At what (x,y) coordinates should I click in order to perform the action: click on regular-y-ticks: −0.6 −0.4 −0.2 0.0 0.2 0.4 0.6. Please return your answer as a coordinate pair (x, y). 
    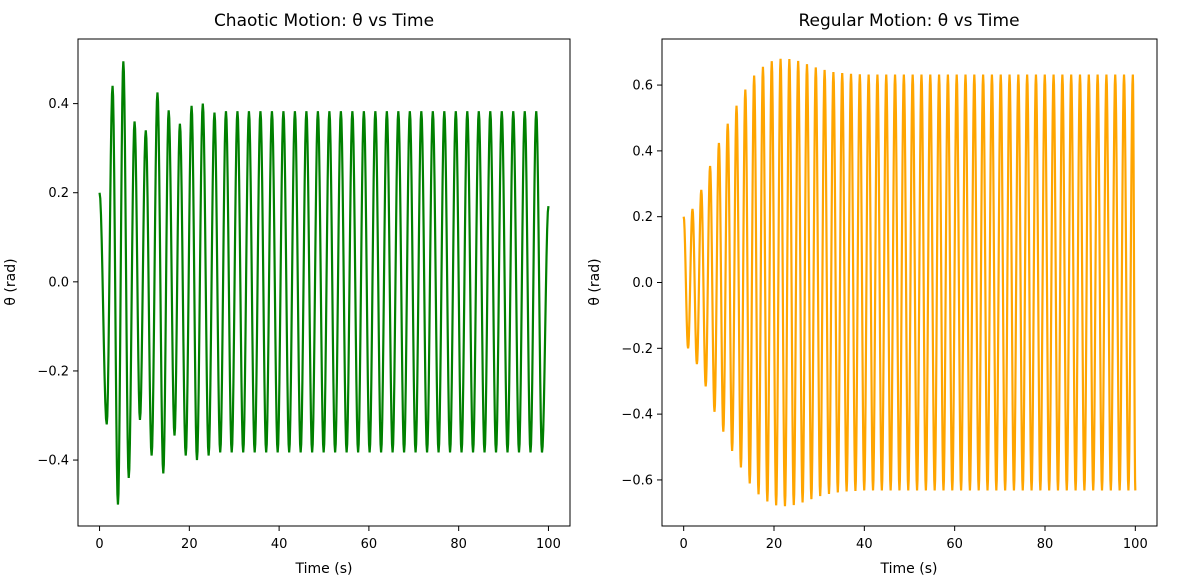
    Looking at the image, I should click on (641, 283).